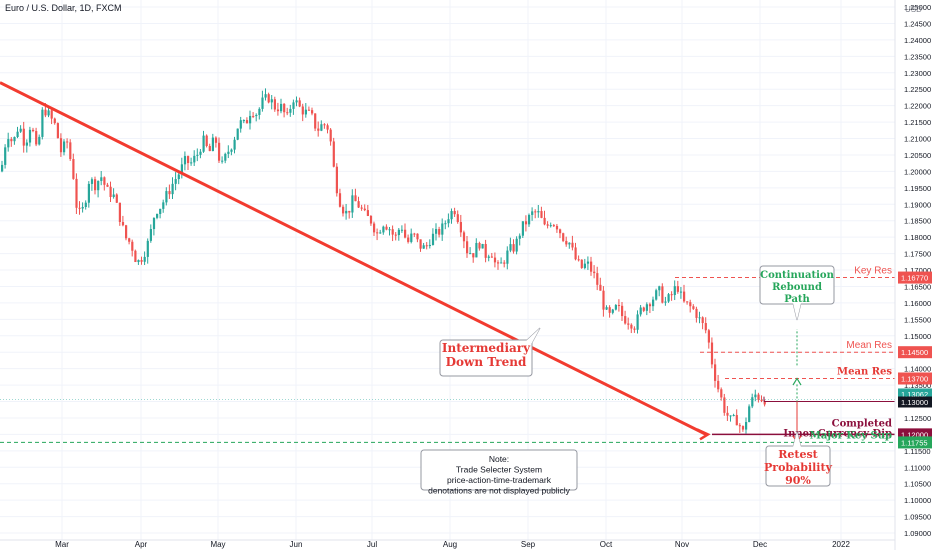  What do you see at coordinates (917, 73) in the screenshot?
I see `y-tick-label: 1.23000` at bounding box center [917, 73].